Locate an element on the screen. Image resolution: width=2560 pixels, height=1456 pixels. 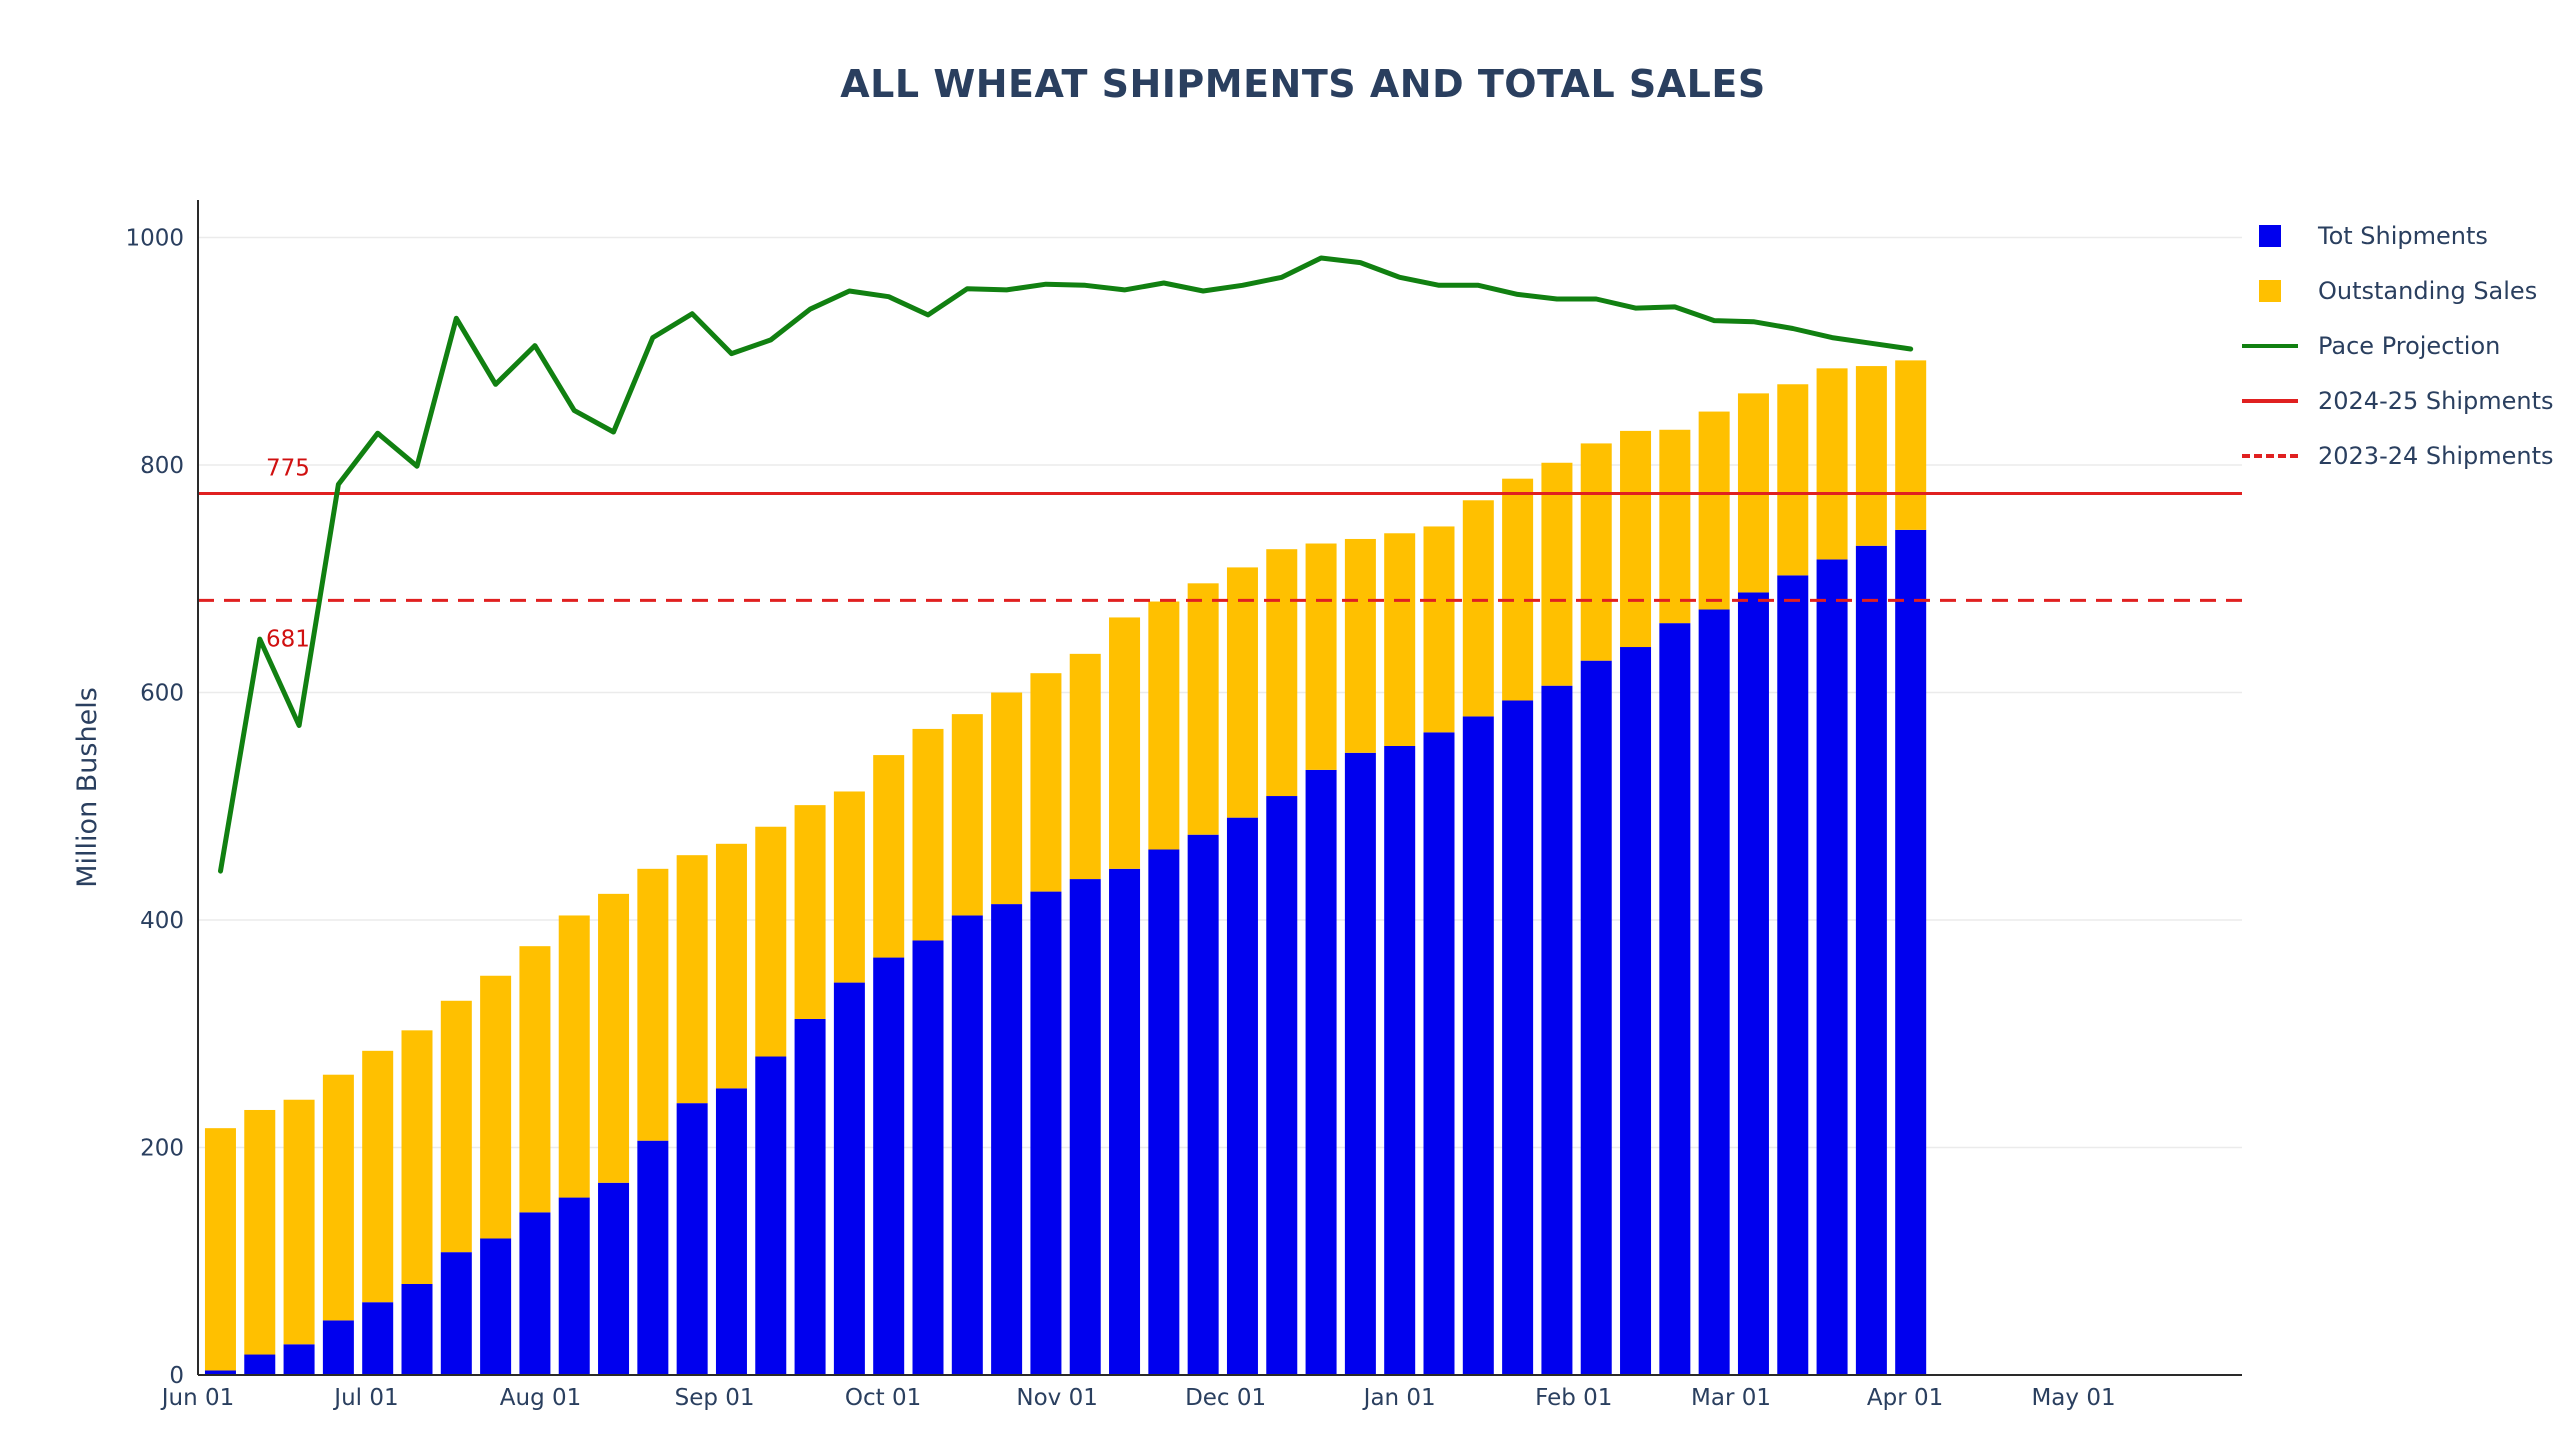
y-tick-label: 0 is located at coordinates (176, 1376).